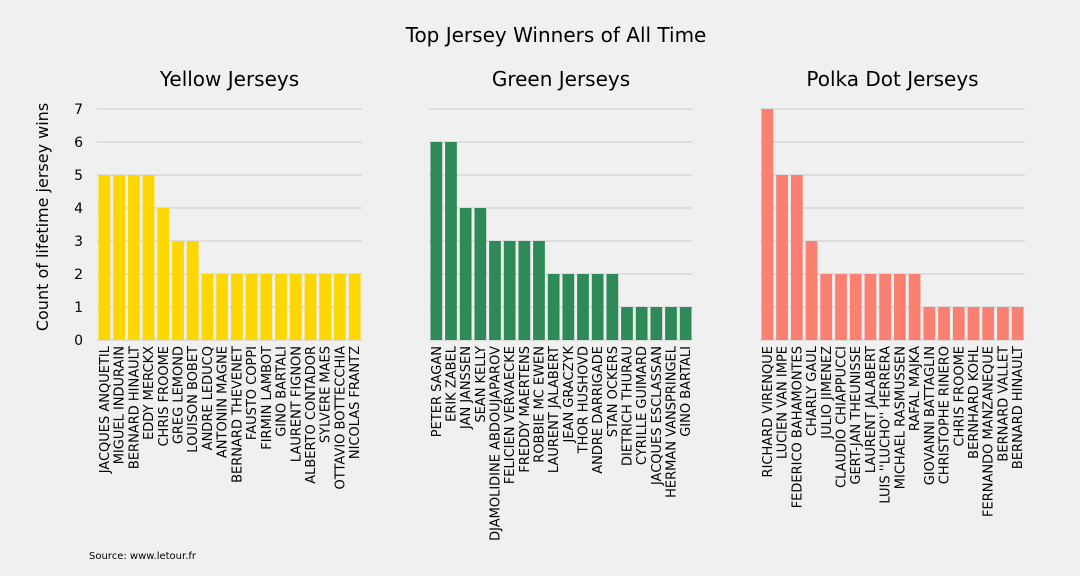  Describe the element at coordinates (78, 110) in the screenshot. I see `y-tick-label: 7` at that location.